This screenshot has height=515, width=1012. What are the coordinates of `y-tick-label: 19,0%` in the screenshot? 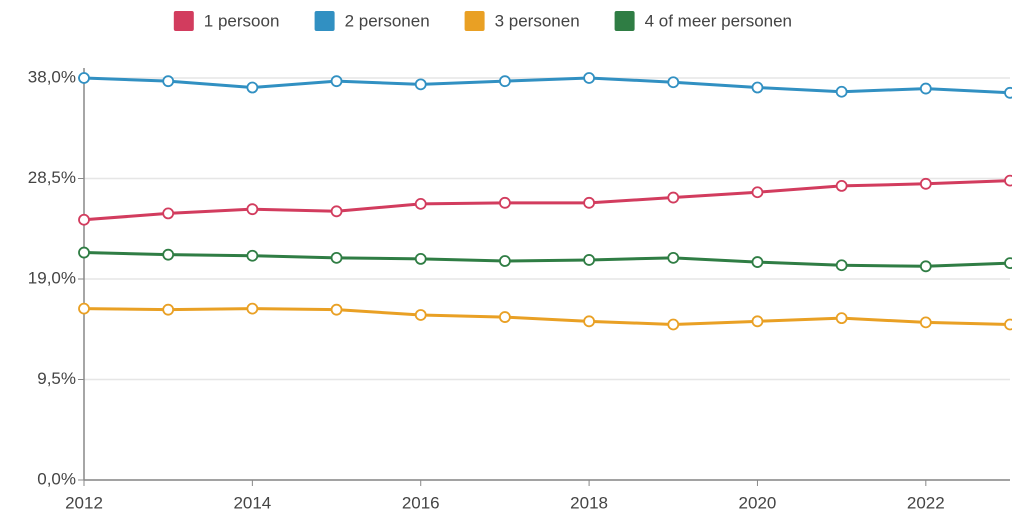 It's located at (52, 277).